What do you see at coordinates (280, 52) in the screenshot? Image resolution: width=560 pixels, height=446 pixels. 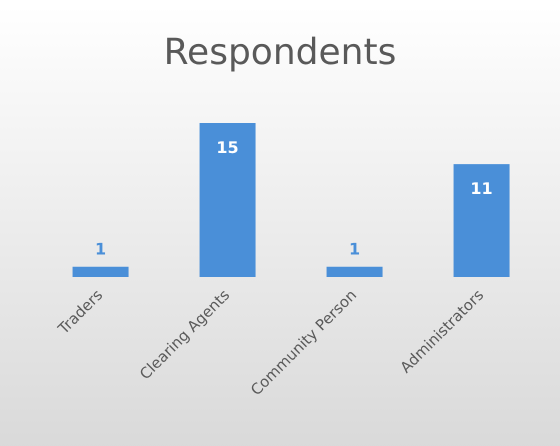 I see `chart-title: Respondents` at bounding box center [280, 52].